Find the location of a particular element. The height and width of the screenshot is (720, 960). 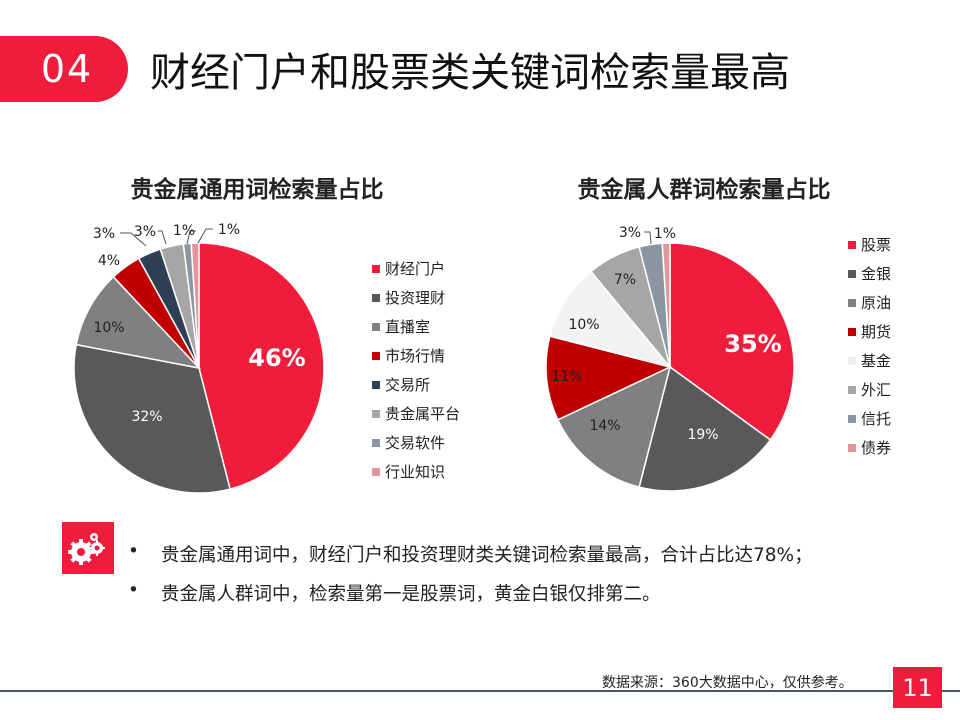

pie-slice-期货 is located at coordinates (609, 378).